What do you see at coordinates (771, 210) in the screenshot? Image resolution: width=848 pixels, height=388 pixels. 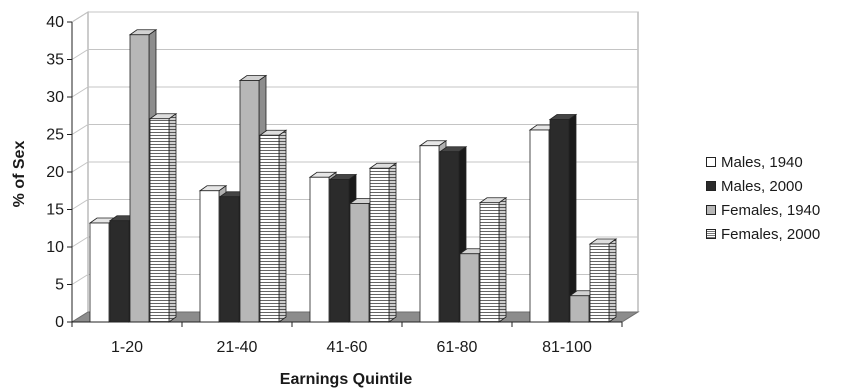 I see `legend-label: Females, 1940` at bounding box center [771, 210].